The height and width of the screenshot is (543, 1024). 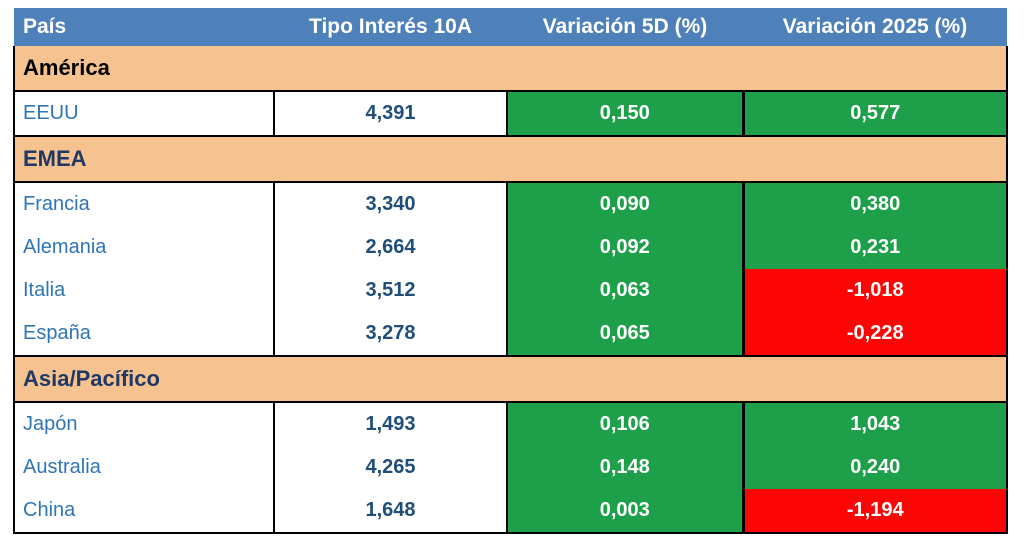 What do you see at coordinates (626, 511) in the screenshot?
I see `variation-5d-cell: 0,003` at bounding box center [626, 511].